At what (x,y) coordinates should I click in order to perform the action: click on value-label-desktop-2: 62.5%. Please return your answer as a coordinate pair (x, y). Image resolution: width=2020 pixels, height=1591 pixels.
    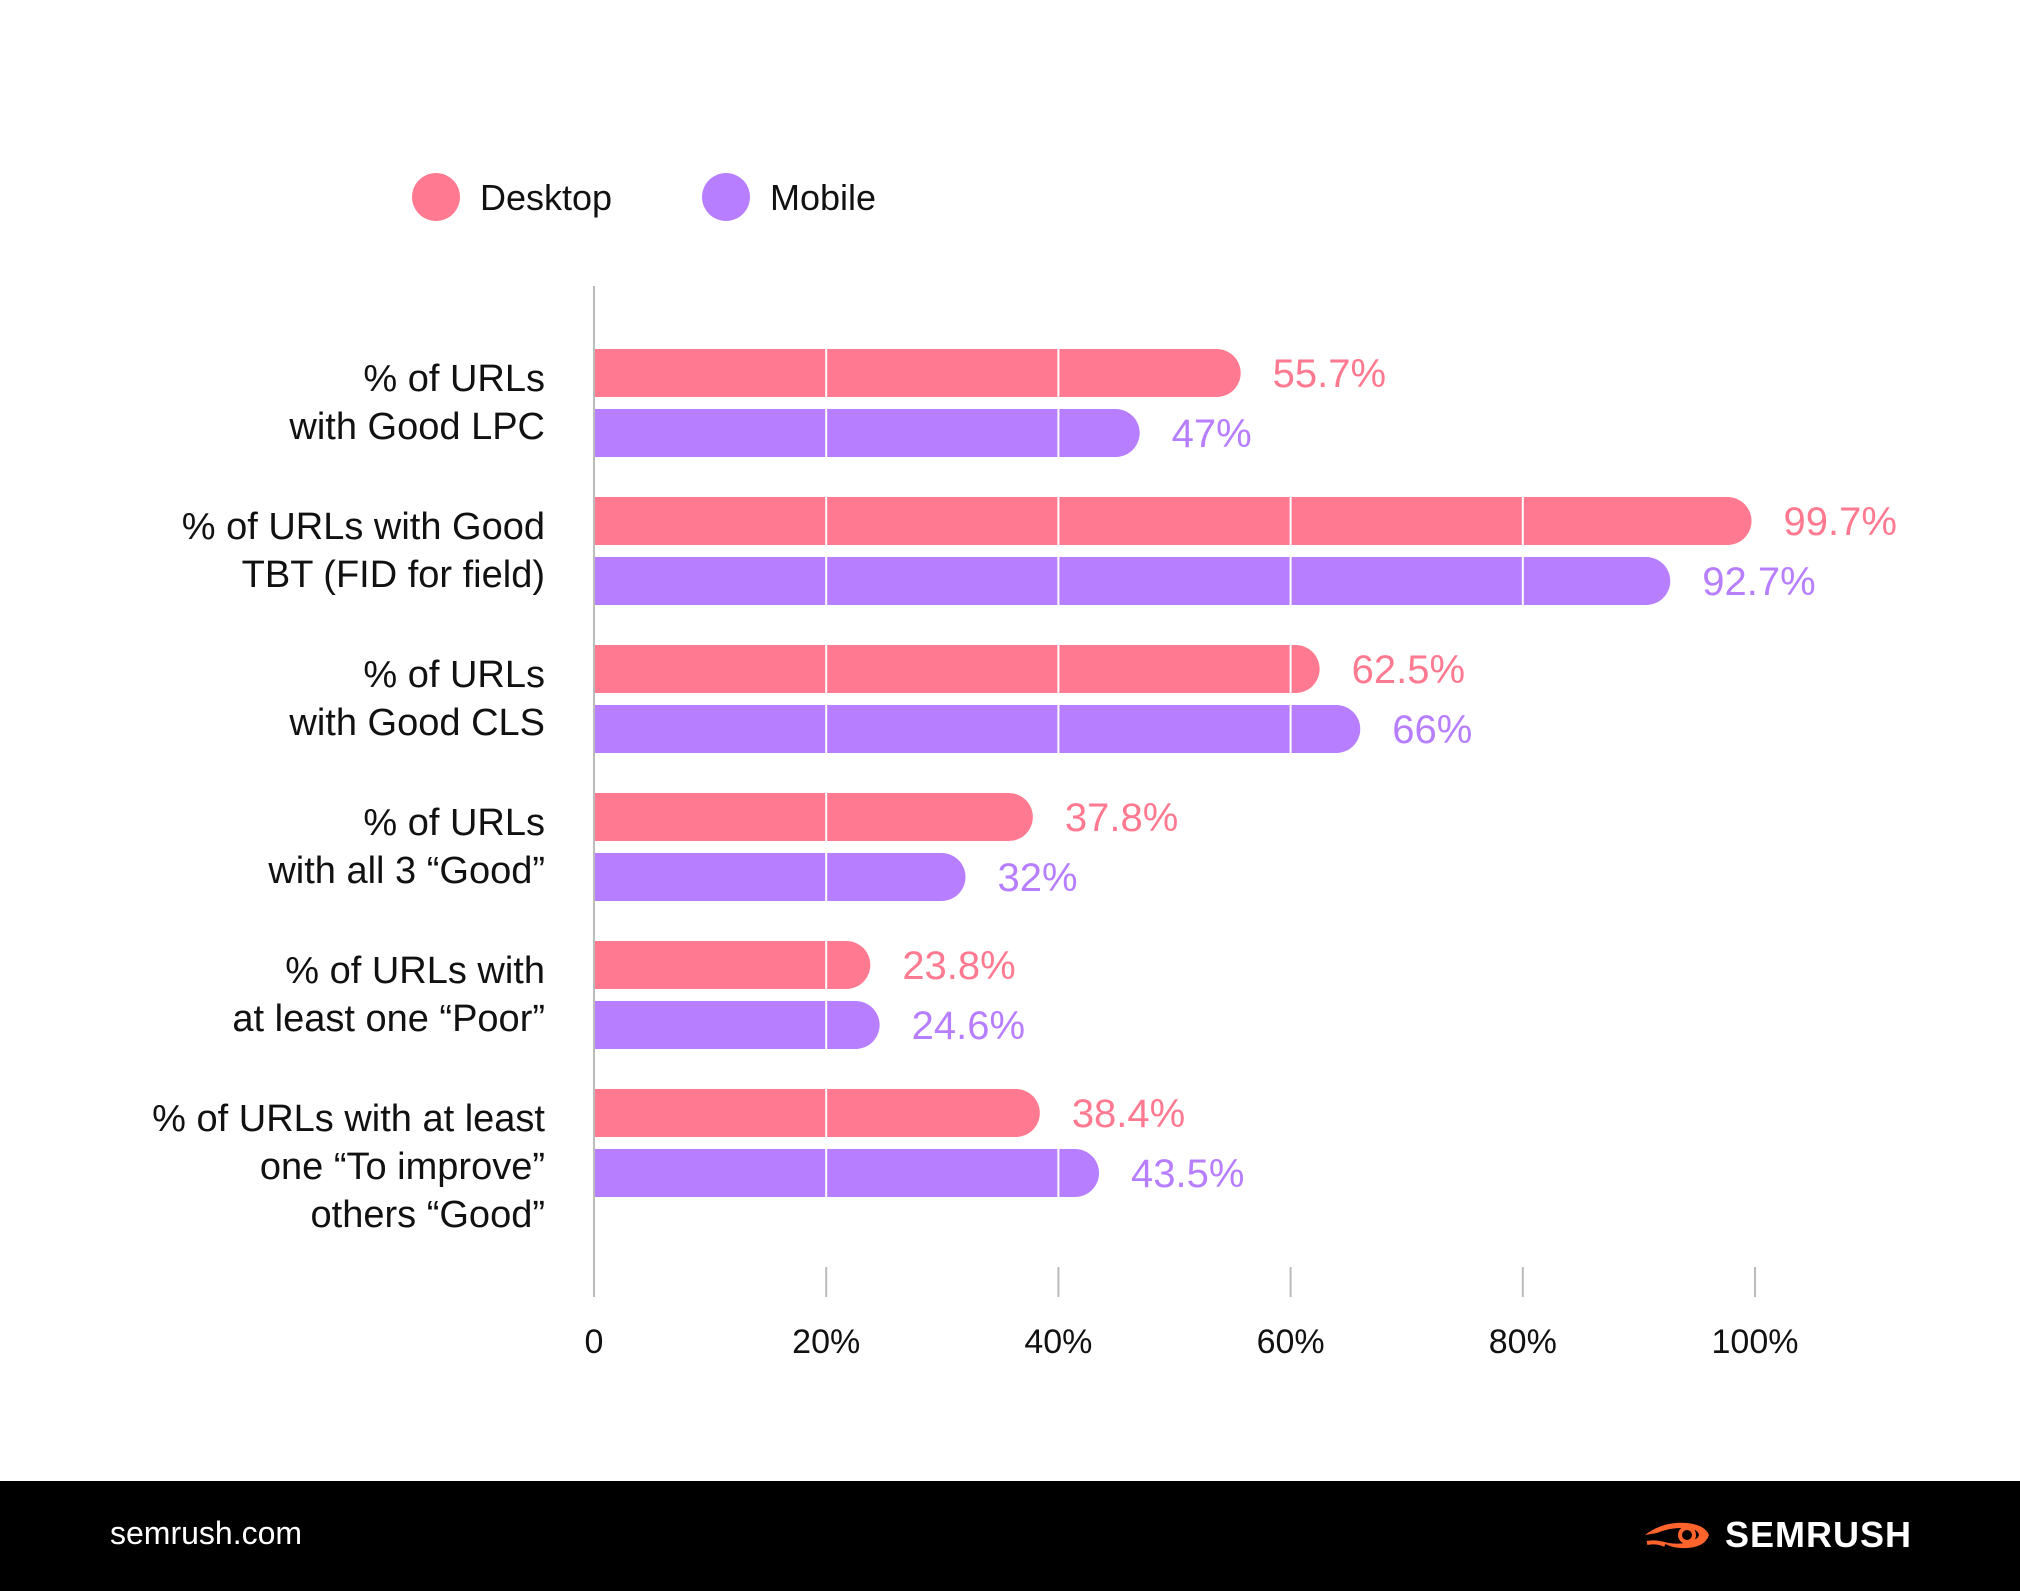
    Looking at the image, I should click on (1408, 670).